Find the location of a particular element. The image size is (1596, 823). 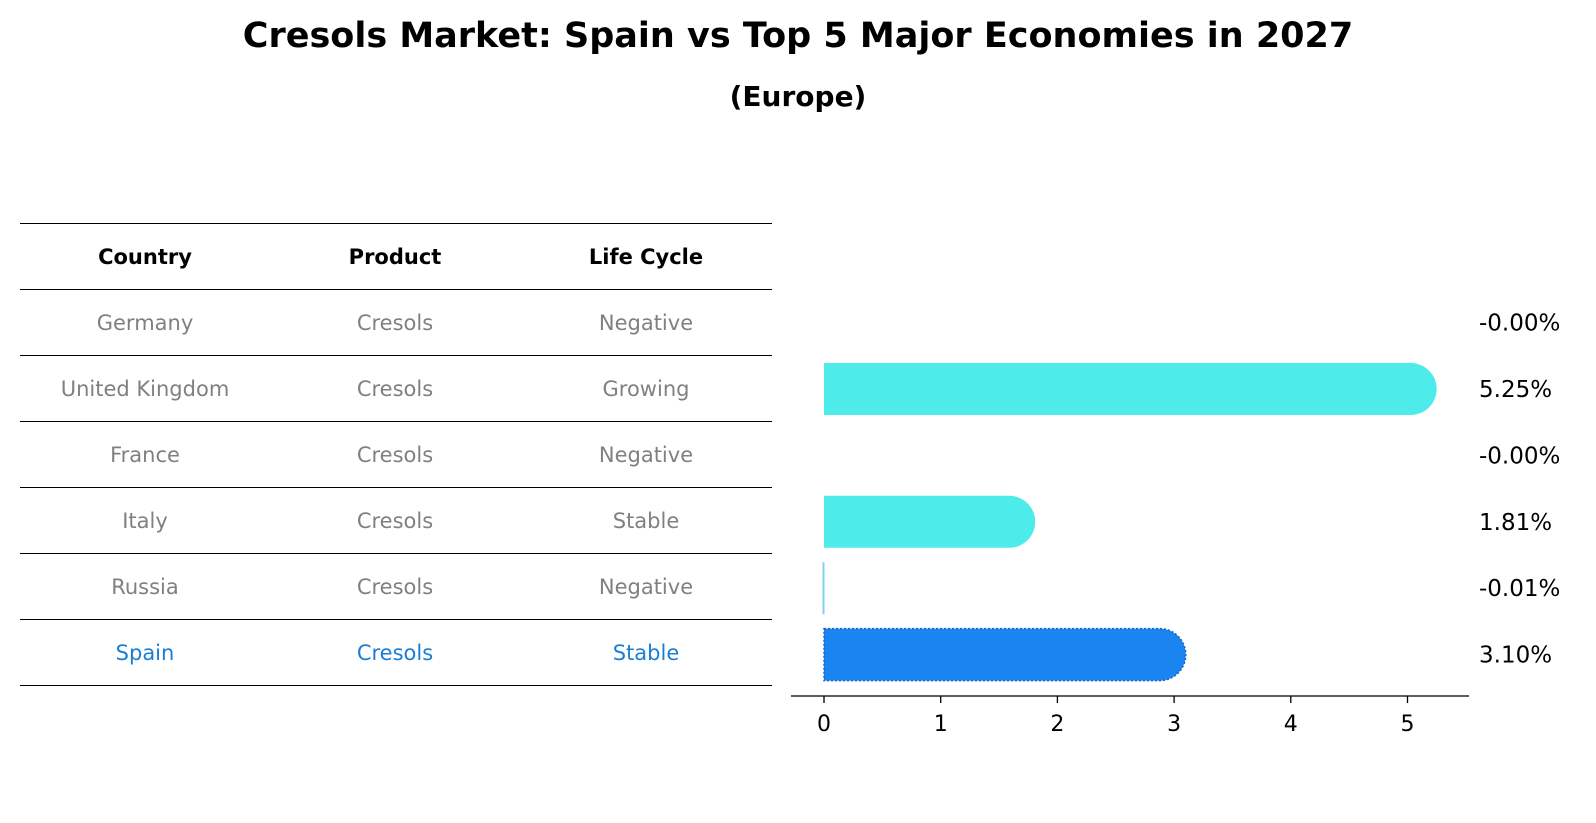

x-tick-label-0: 0 is located at coordinates (824, 724).